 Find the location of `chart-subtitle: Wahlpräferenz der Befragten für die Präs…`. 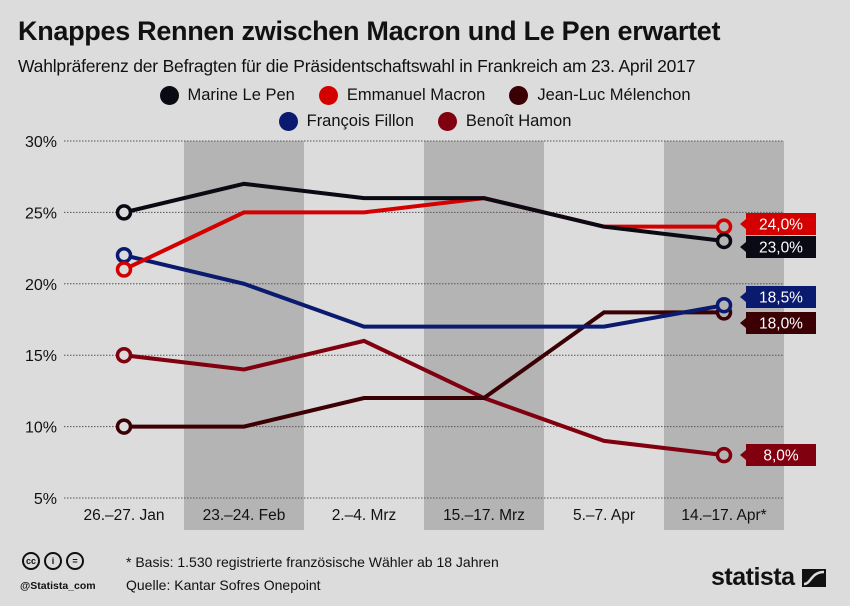

chart-subtitle: Wahlpräferenz der Befragten für die Präs… is located at coordinates (357, 66).